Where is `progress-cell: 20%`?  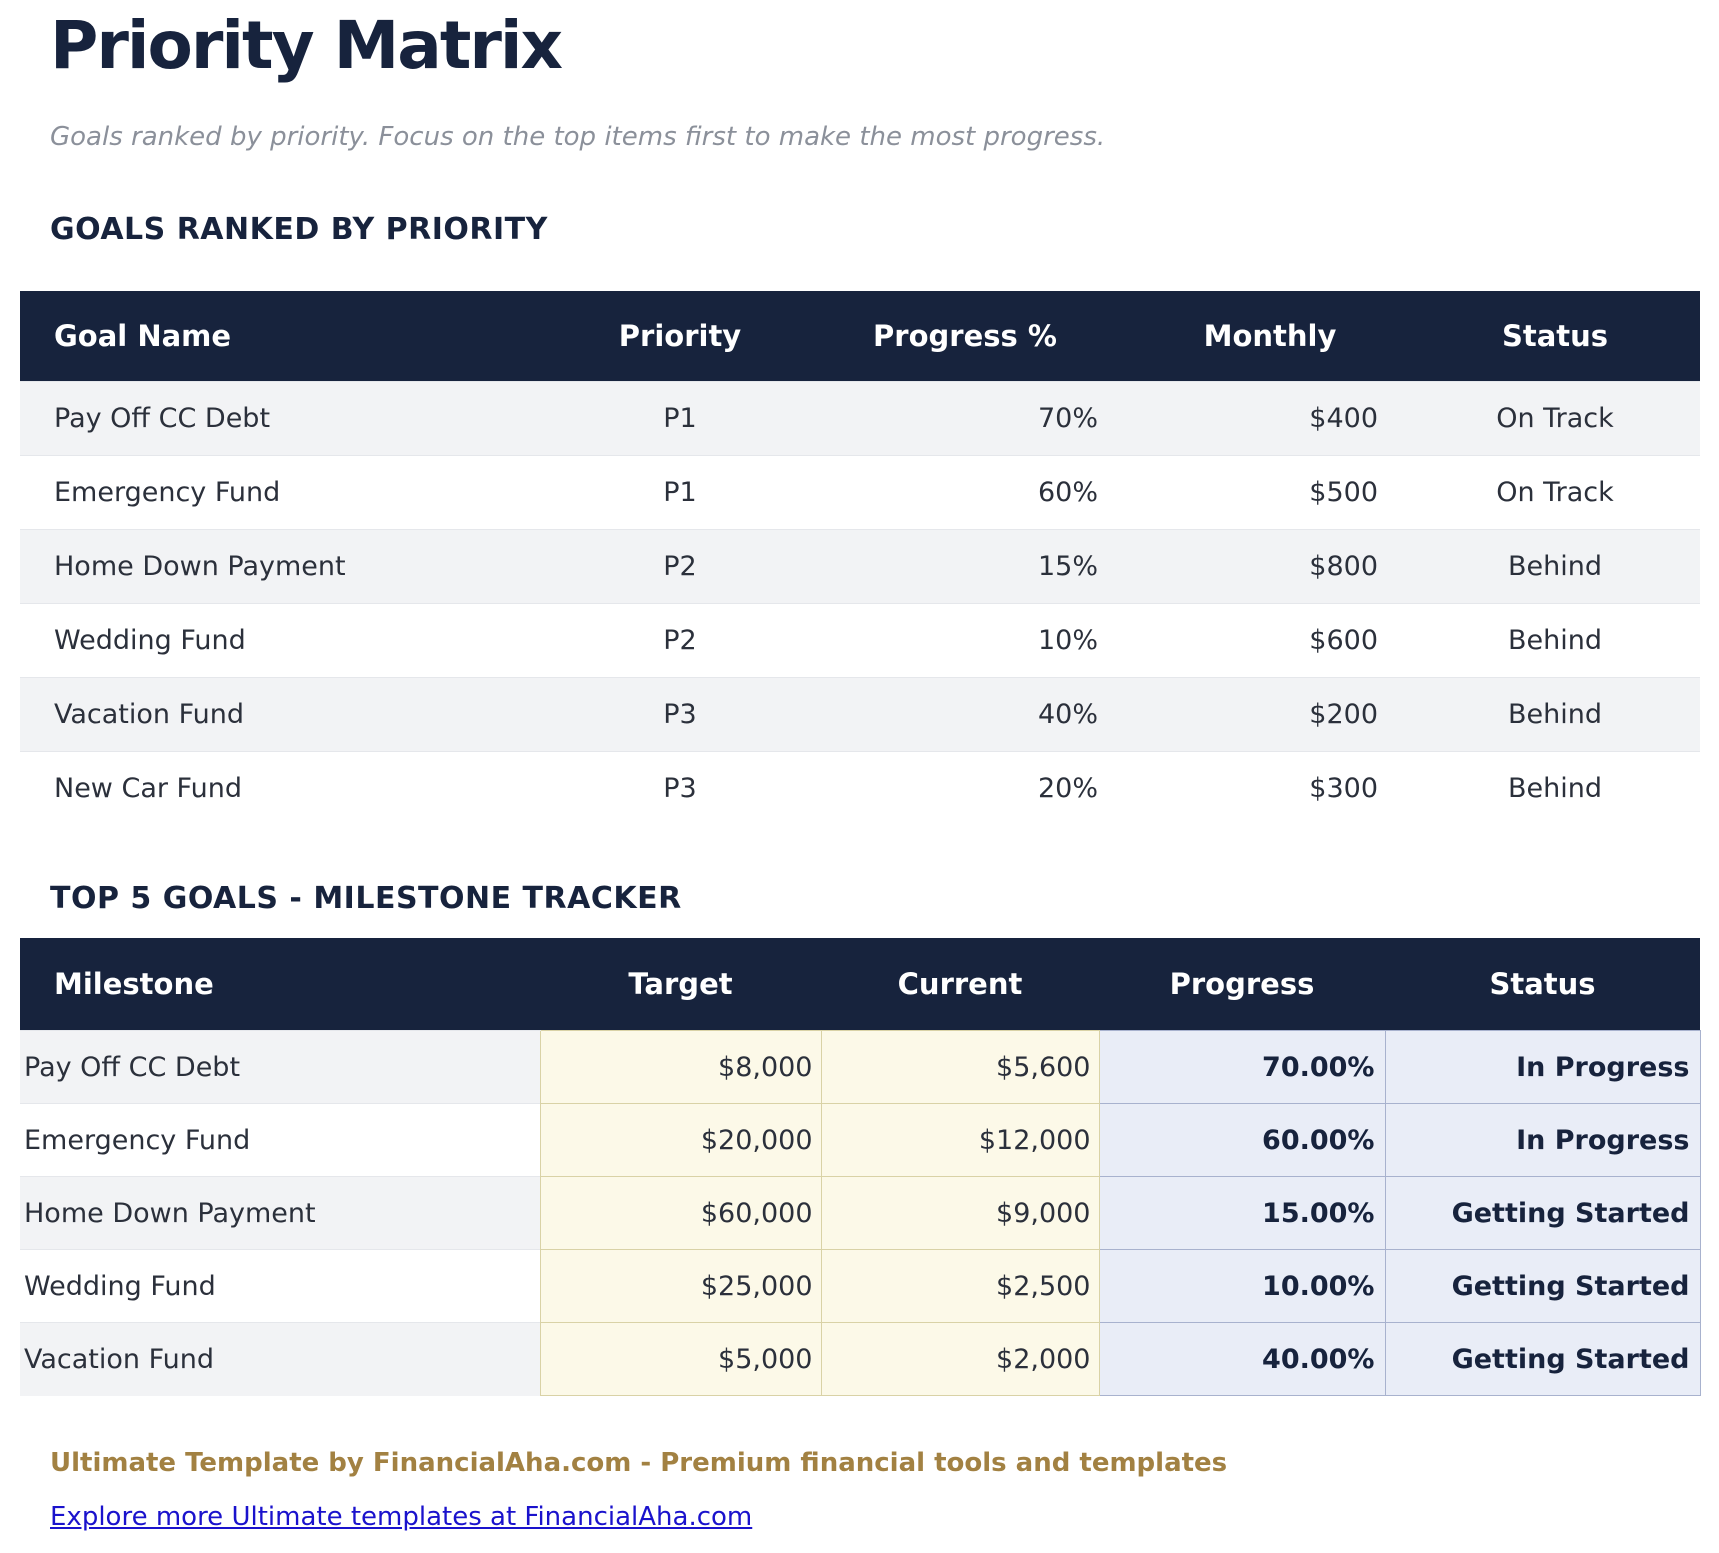 progress-cell: 20% is located at coordinates (965, 788).